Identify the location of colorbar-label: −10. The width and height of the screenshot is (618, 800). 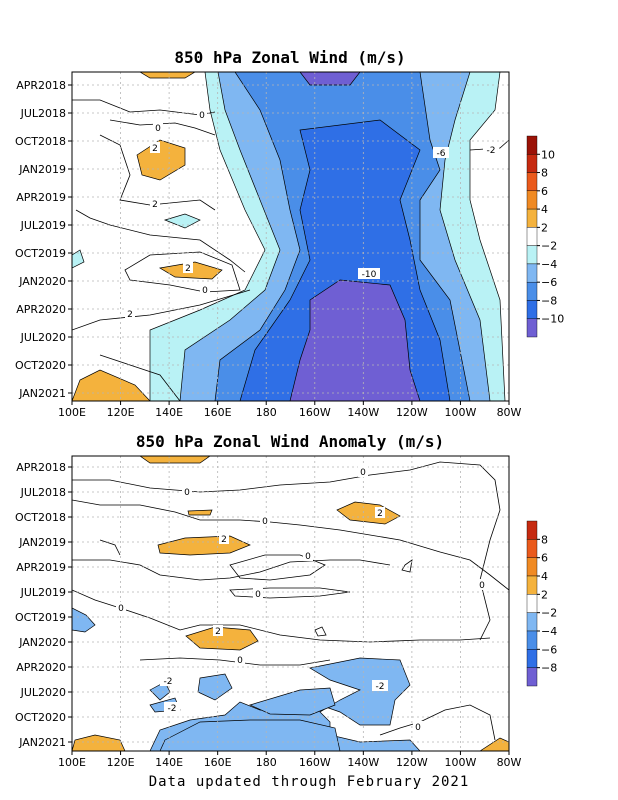
(552, 319).